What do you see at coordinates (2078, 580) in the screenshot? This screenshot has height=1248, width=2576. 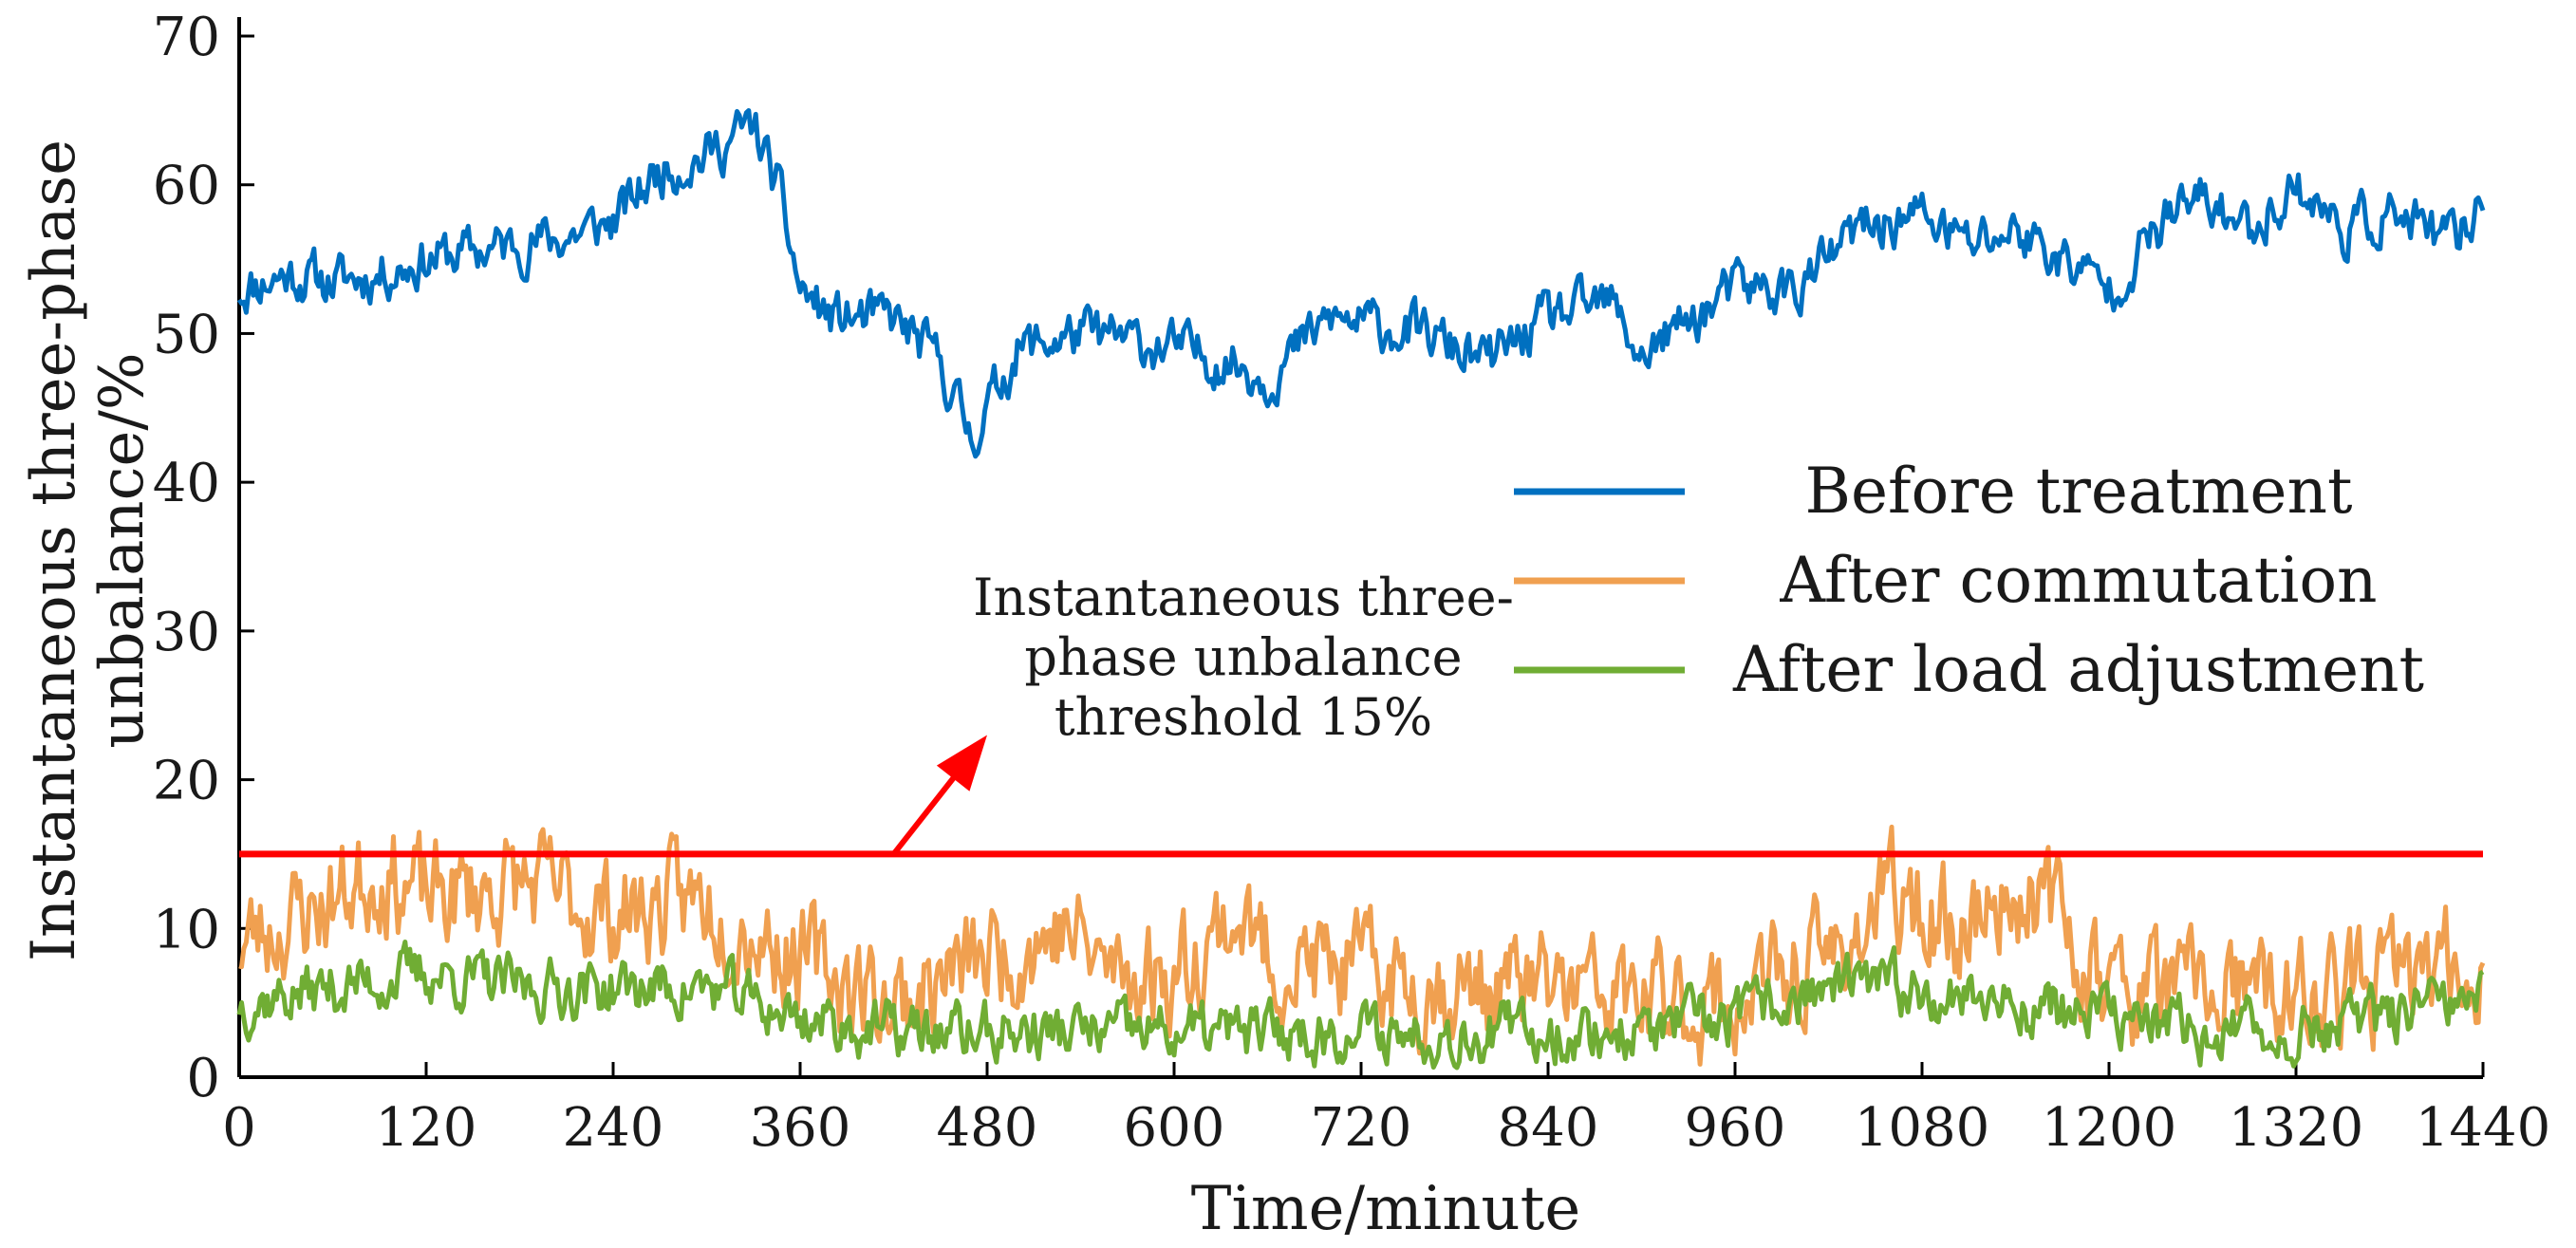 I see `legend-label-after-commutation: After commutation` at bounding box center [2078, 580].